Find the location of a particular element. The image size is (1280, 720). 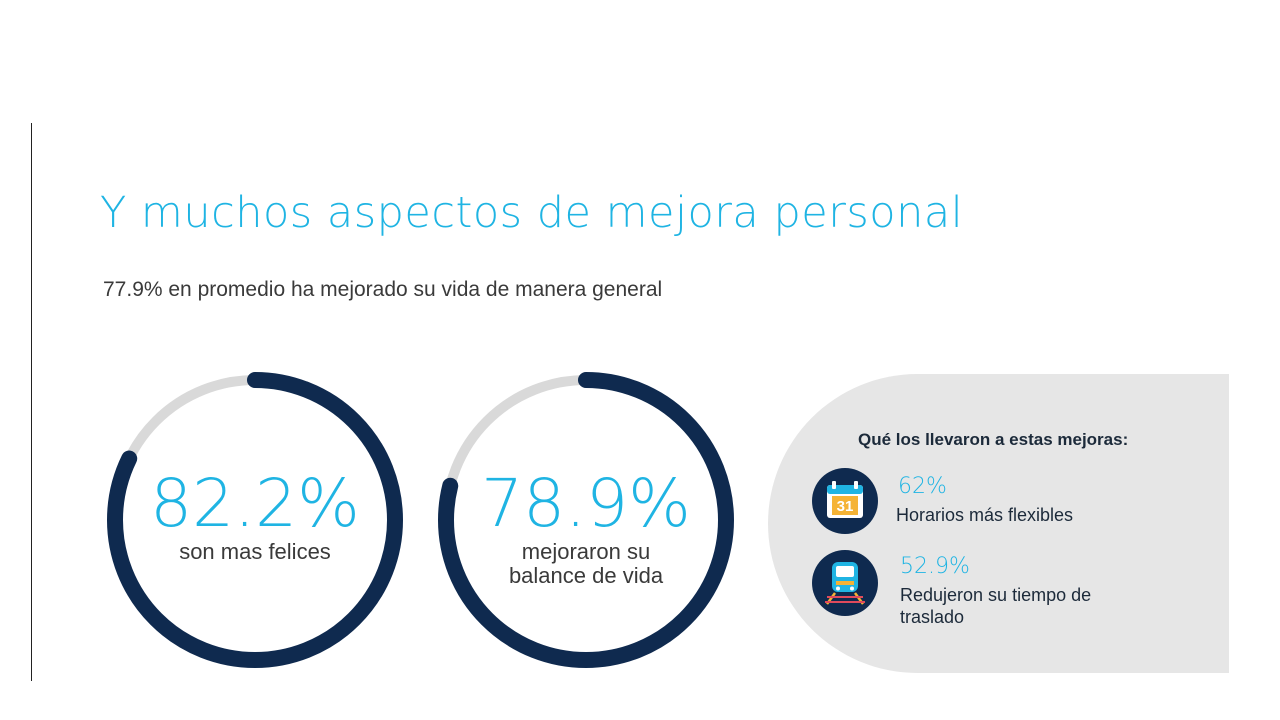

stat-percent: 78.9% is located at coordinates (586, 503).